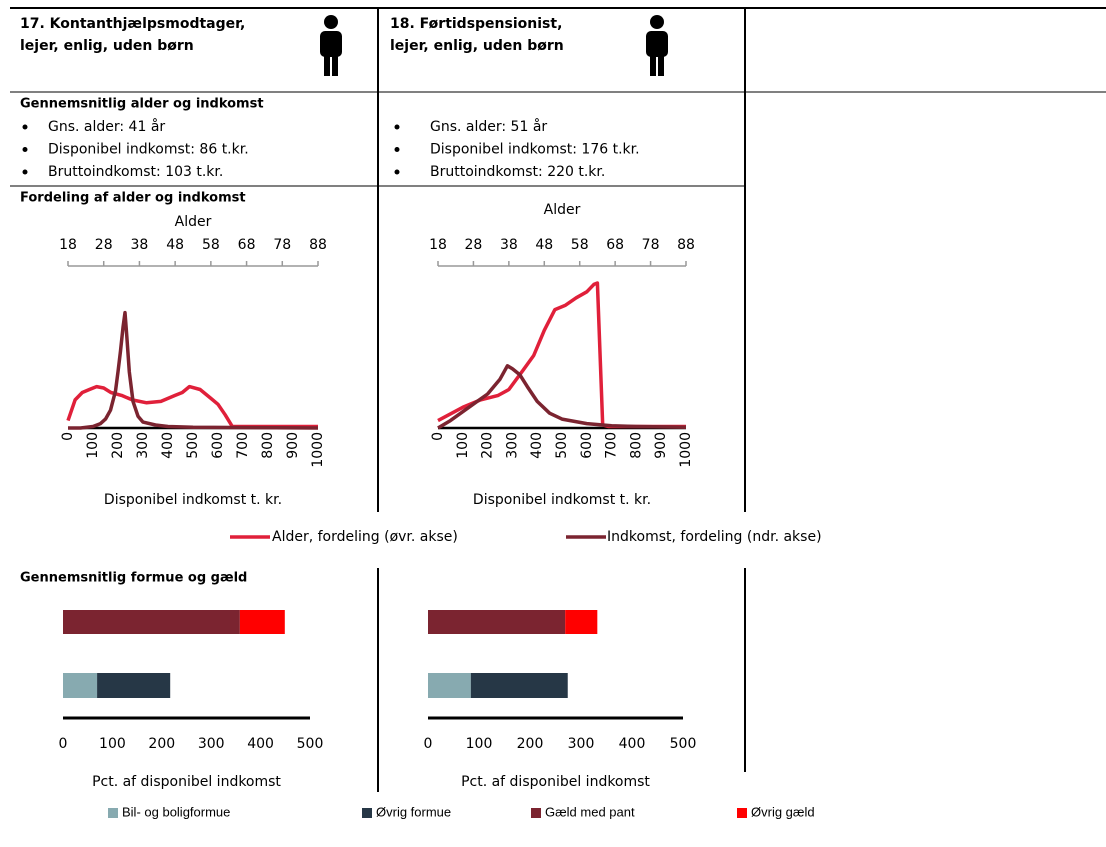  I want to click on legend-label: Alder, fordeling (øvr. akse), so click(365, 537).